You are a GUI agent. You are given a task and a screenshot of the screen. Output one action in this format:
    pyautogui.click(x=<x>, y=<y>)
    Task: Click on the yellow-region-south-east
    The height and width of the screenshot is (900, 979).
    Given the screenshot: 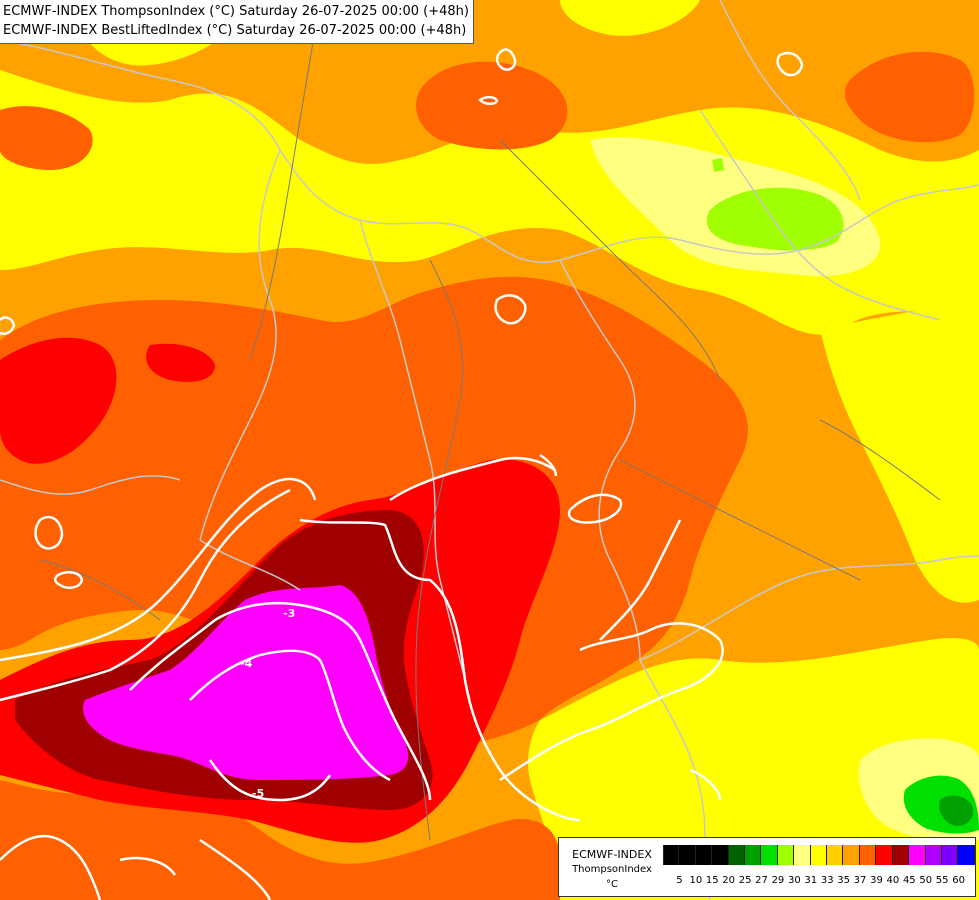 What is the action you would take?
    pyautogui.click(x=753, y=769)
    